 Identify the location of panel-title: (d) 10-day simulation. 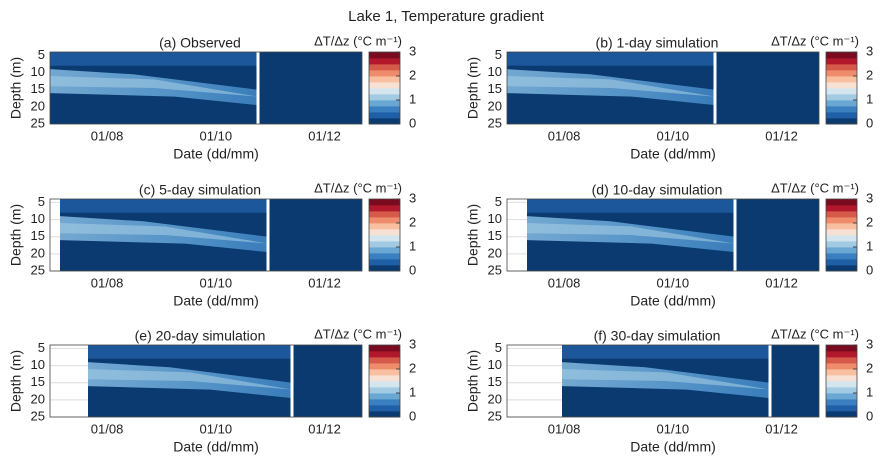
(657, 190).